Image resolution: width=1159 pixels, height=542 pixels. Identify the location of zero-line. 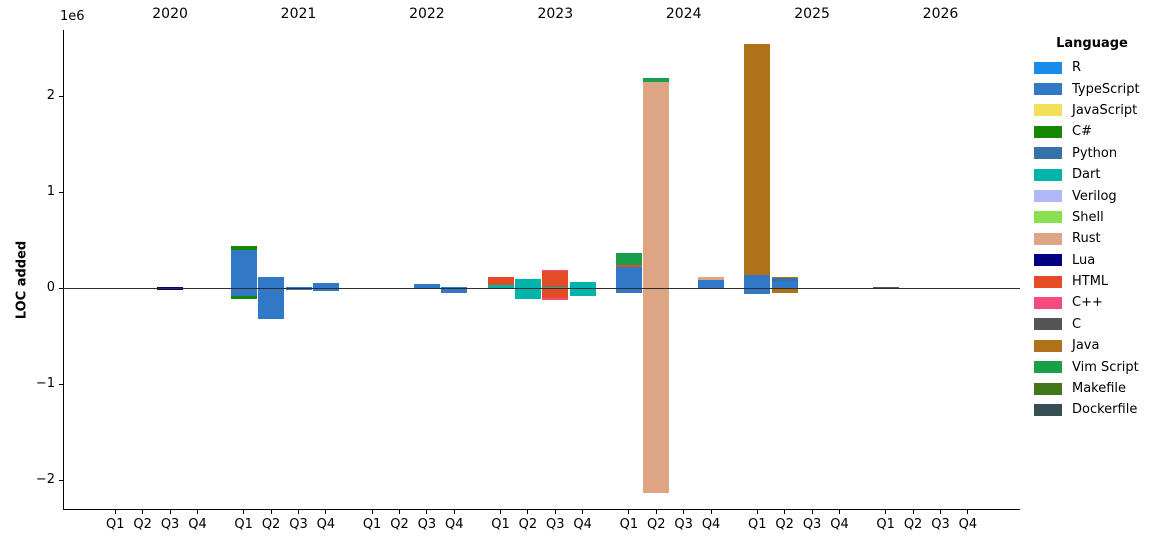
(541, 288).